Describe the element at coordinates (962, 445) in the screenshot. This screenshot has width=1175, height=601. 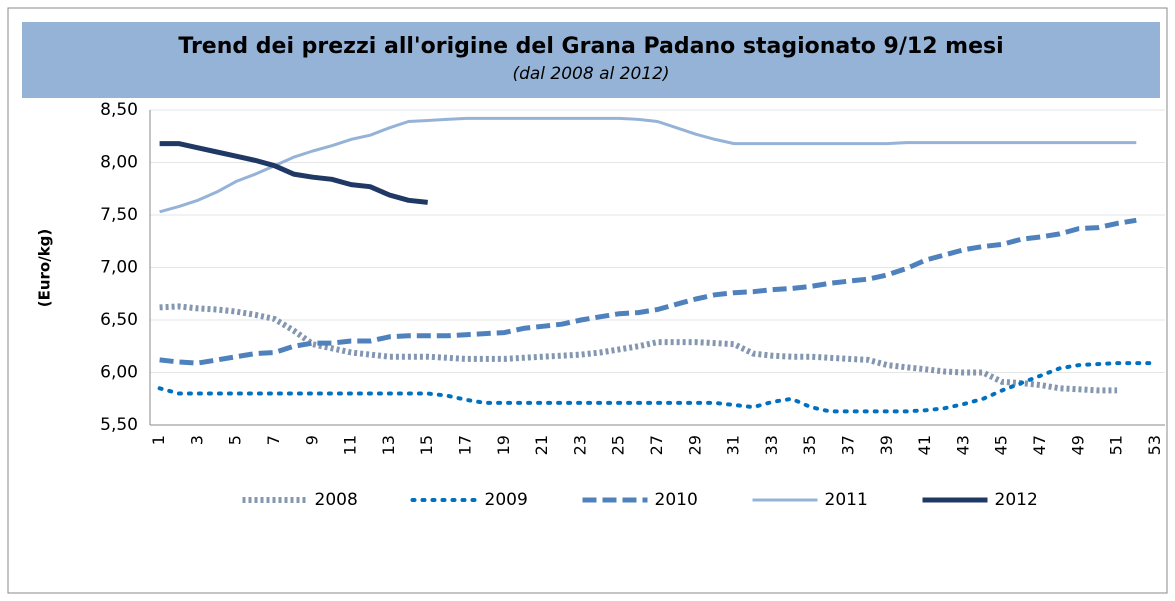
I see `x-tick-label: 43` at that location.